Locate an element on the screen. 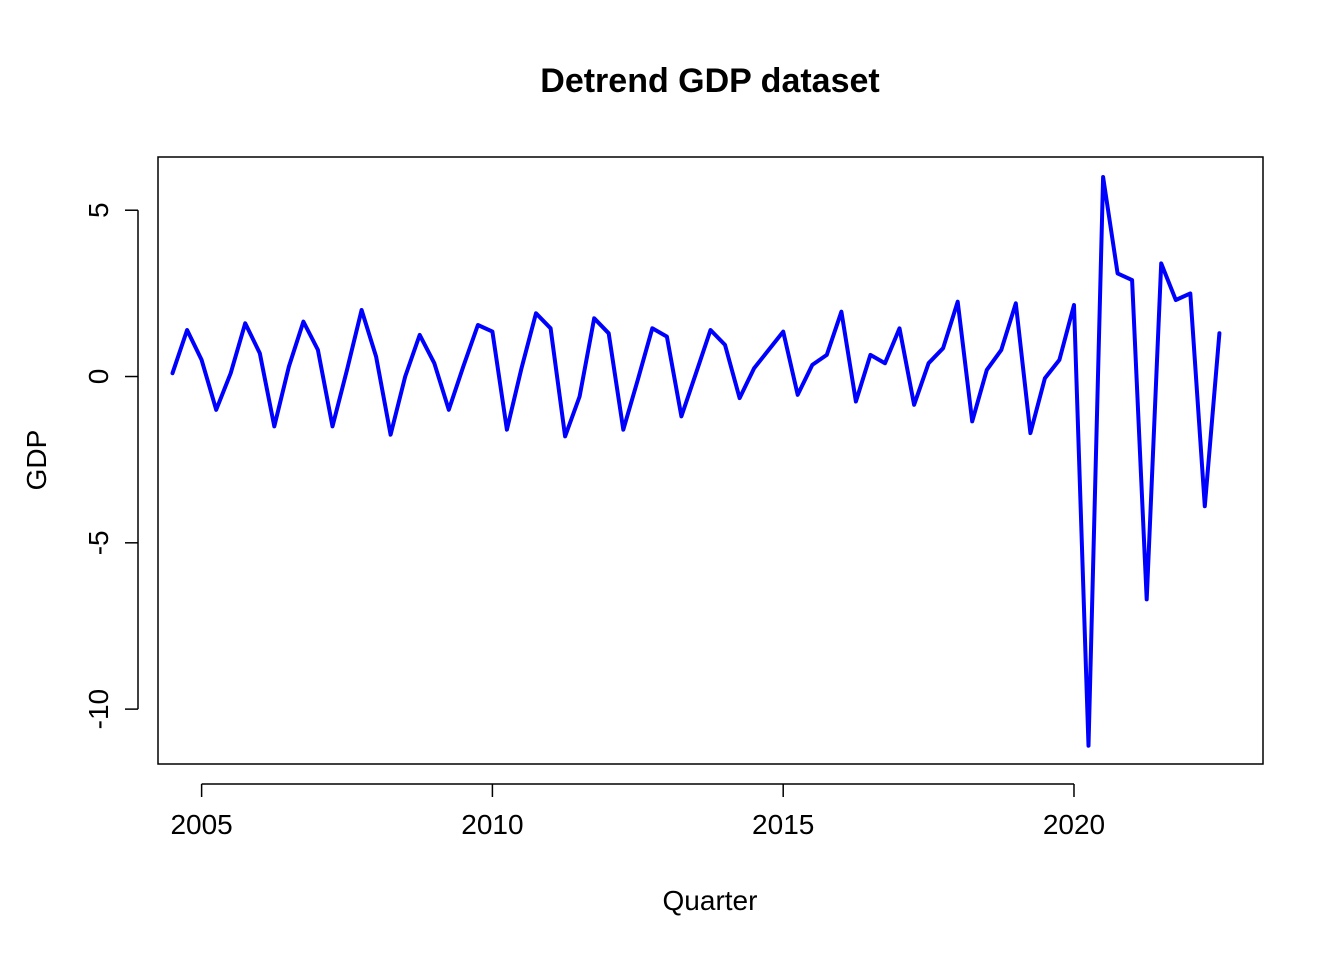 This screenshot has height=960, width=1344. x-axis: 2005 2010 2015 2020 is located at coordinates (637, 811).